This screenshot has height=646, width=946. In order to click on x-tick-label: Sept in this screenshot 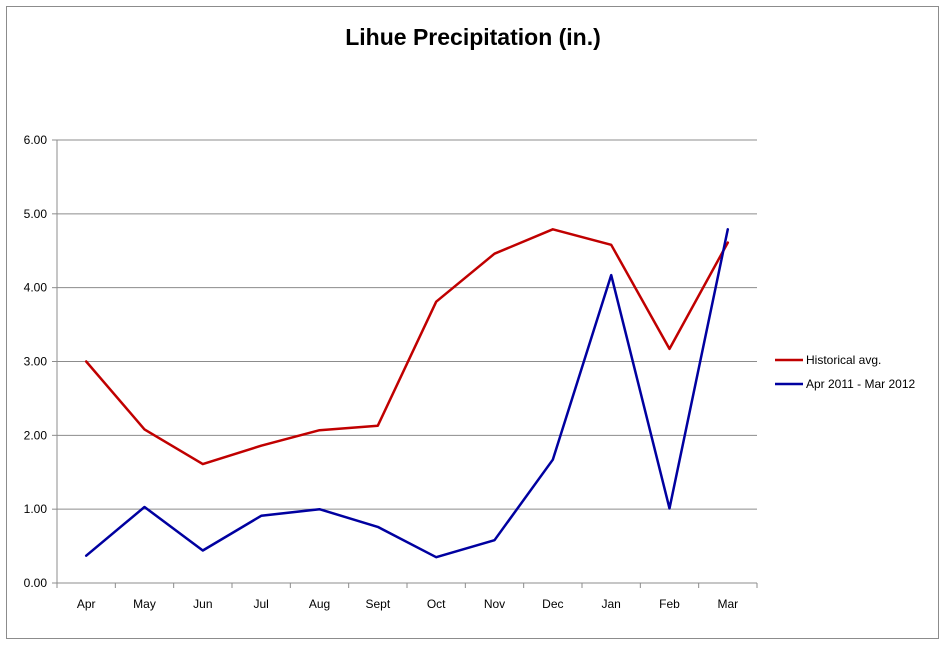, I will do `click(377, 604)`.